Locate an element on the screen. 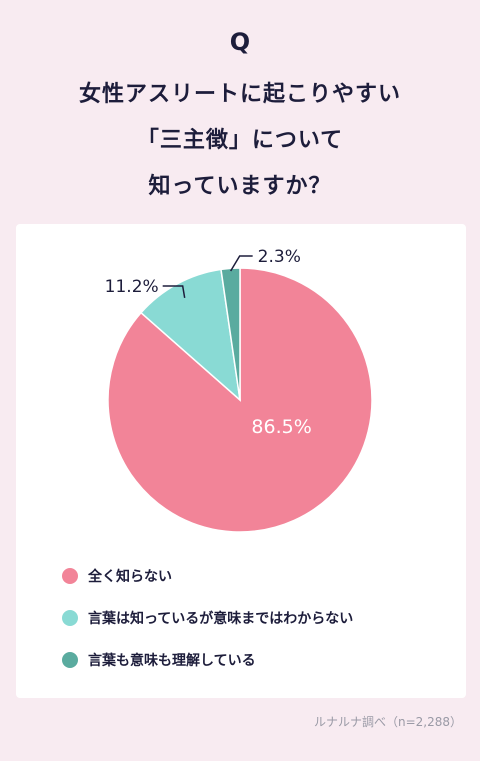 Image resolution: width=480 pixels, height=761 pixels. legend-item-understand: 言葉も意味も理解している is located at coordinates (159, 660).